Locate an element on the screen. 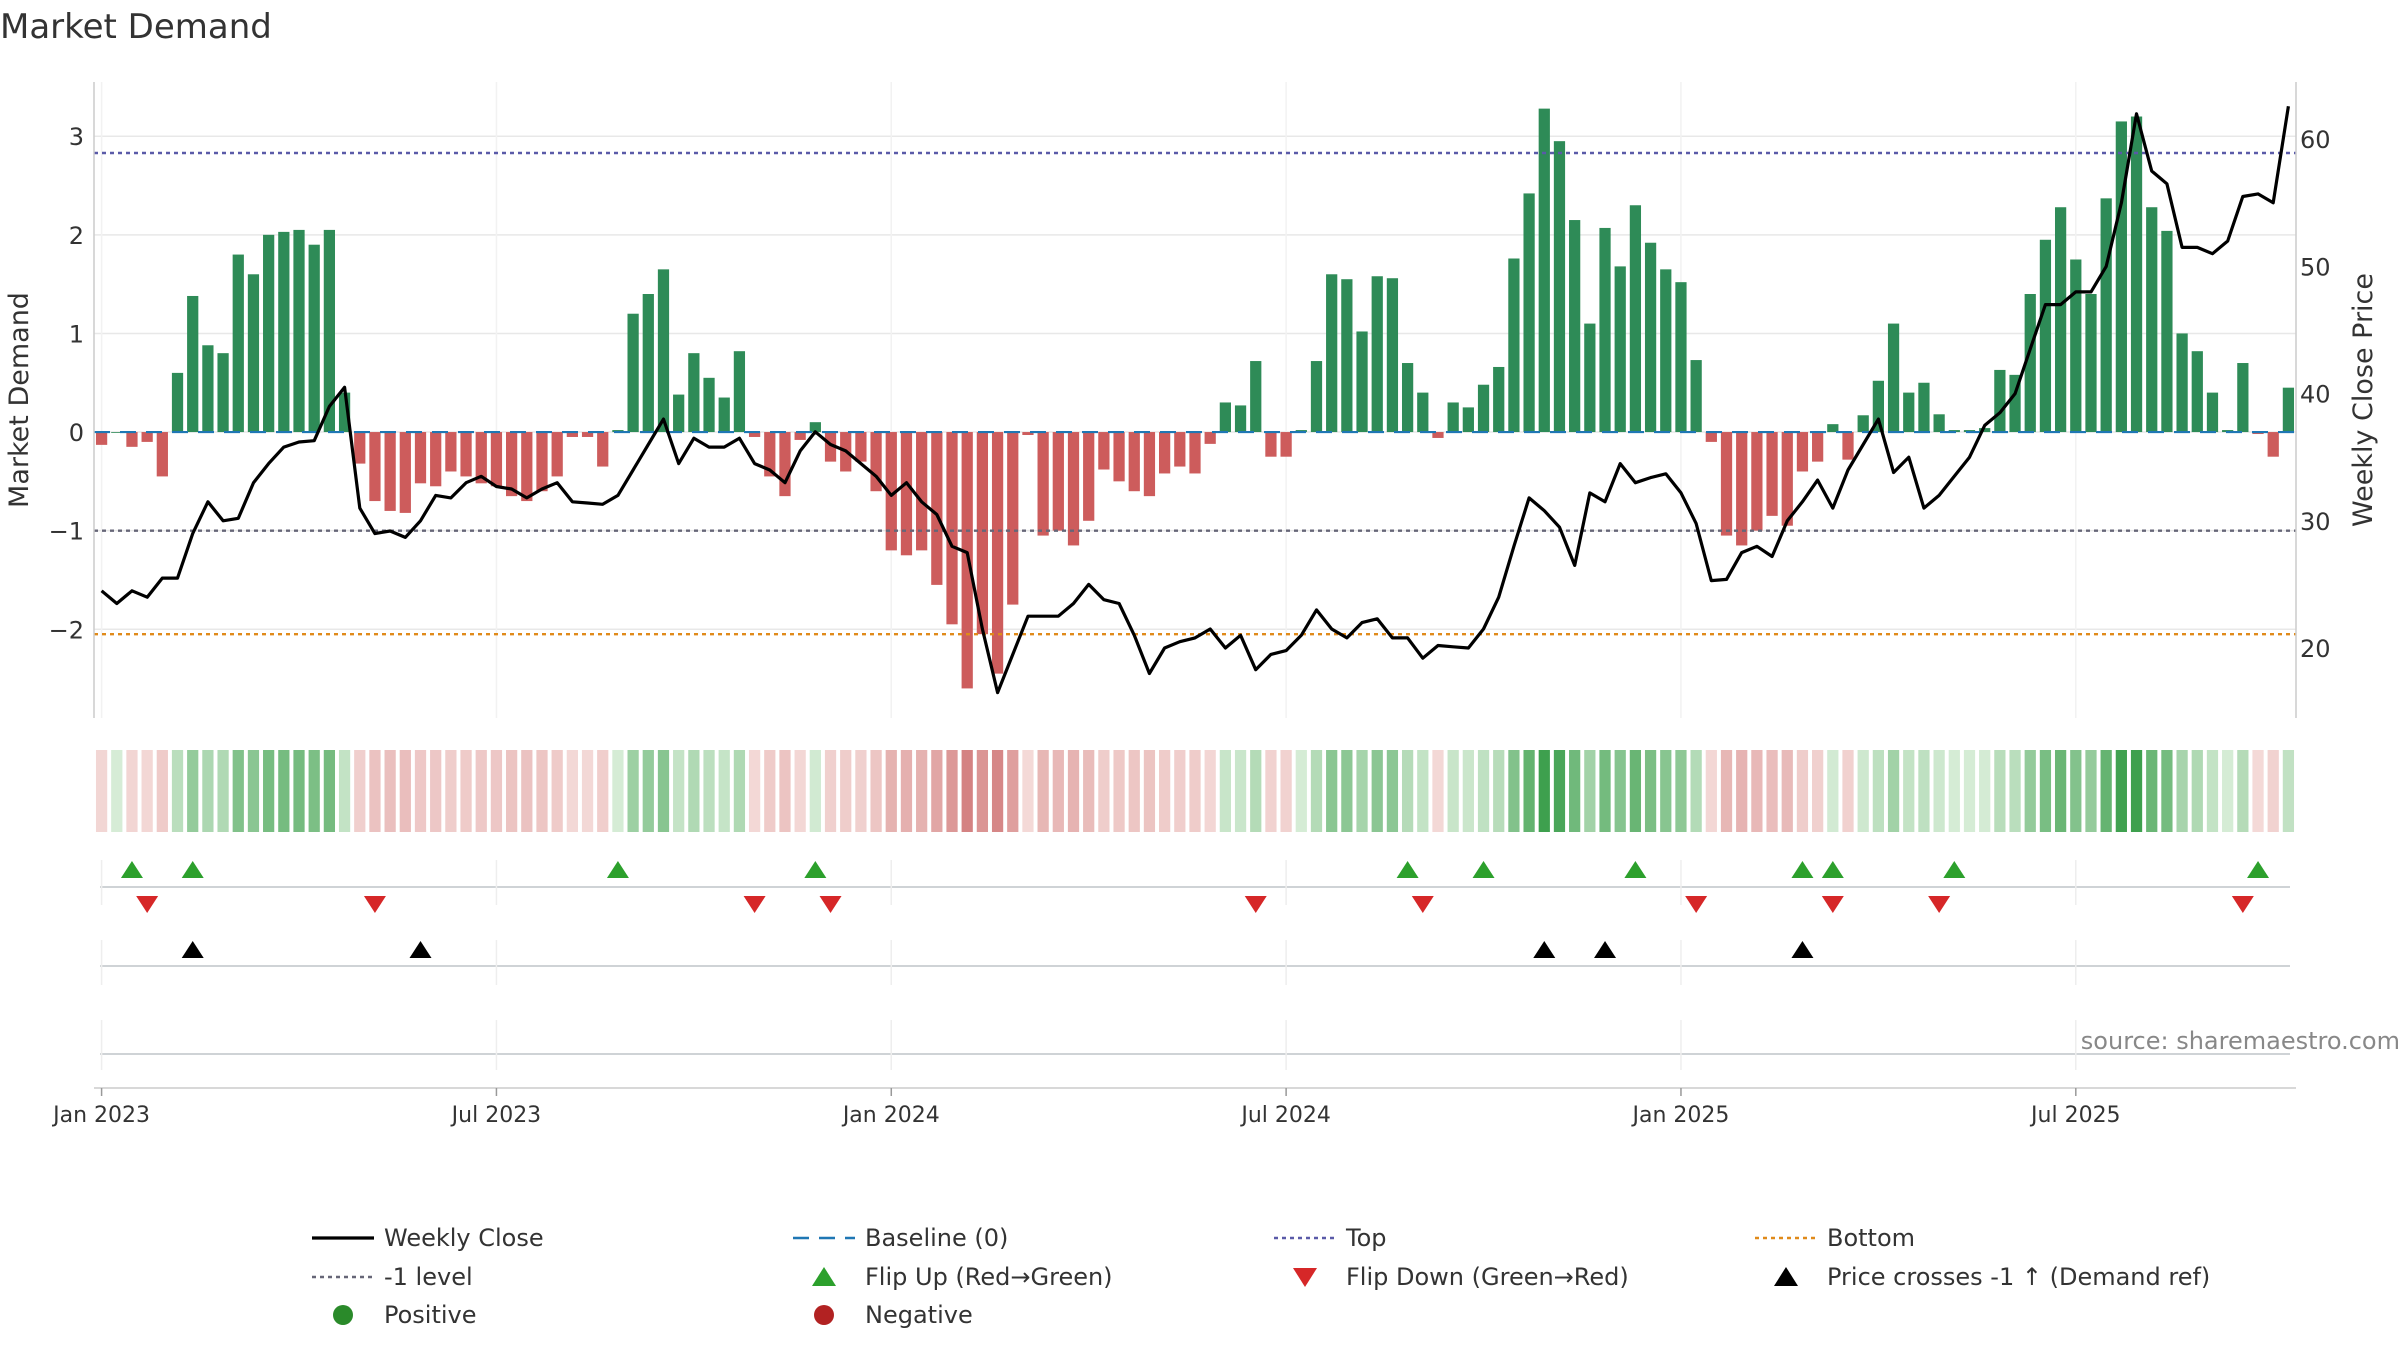 The image size is (2400, 1350). y-tick-label-left: 3 is located at coordinates (76, 137).